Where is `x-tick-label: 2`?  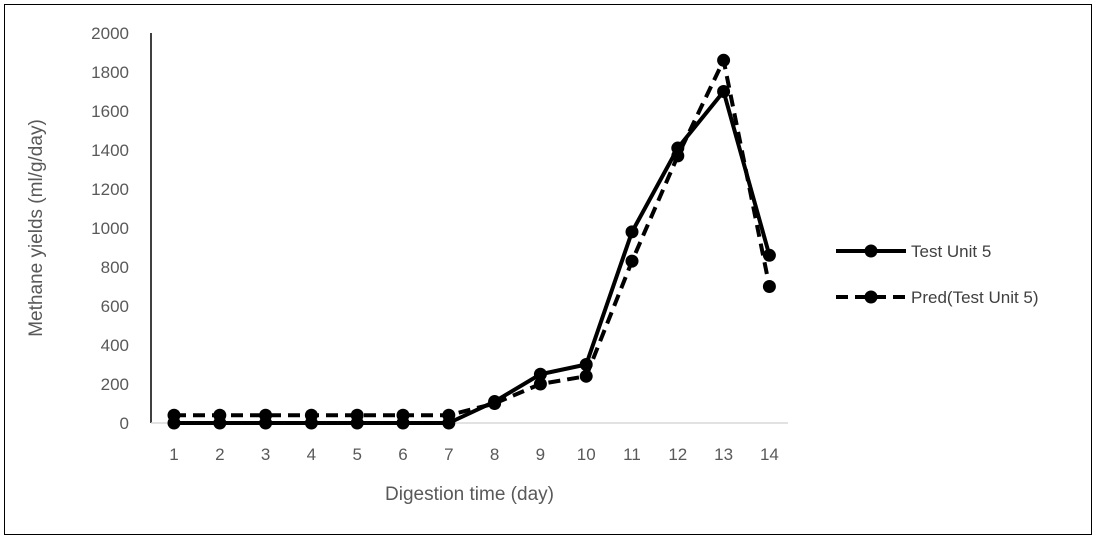
x-tick-label: 2 is located at coordinates (219, 454).